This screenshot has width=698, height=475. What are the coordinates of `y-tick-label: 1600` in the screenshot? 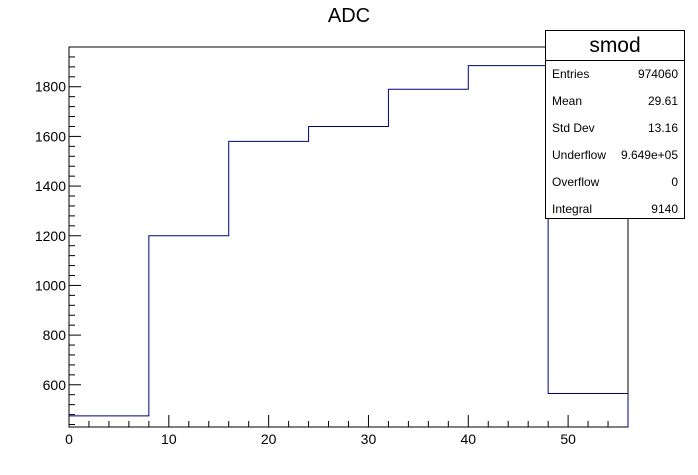 It's located at (50, 136).